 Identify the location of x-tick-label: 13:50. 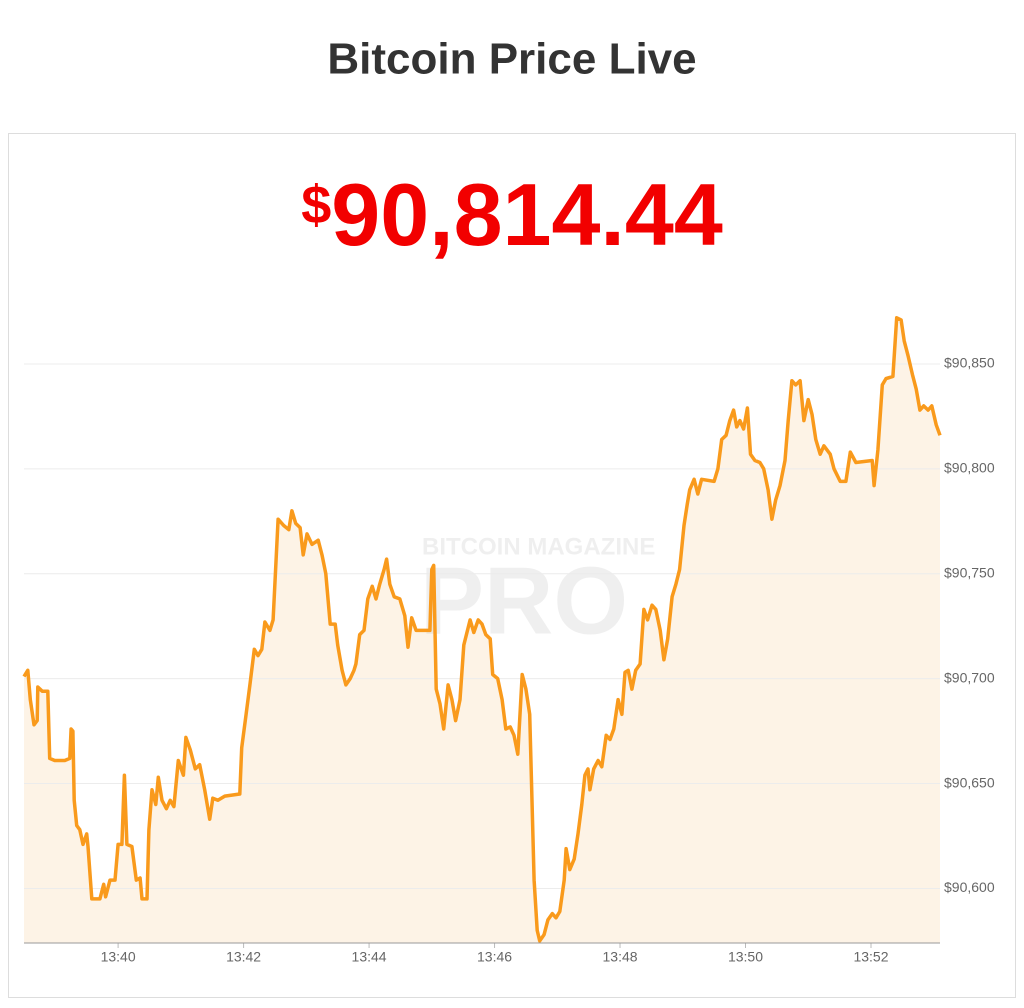
(745, 957).